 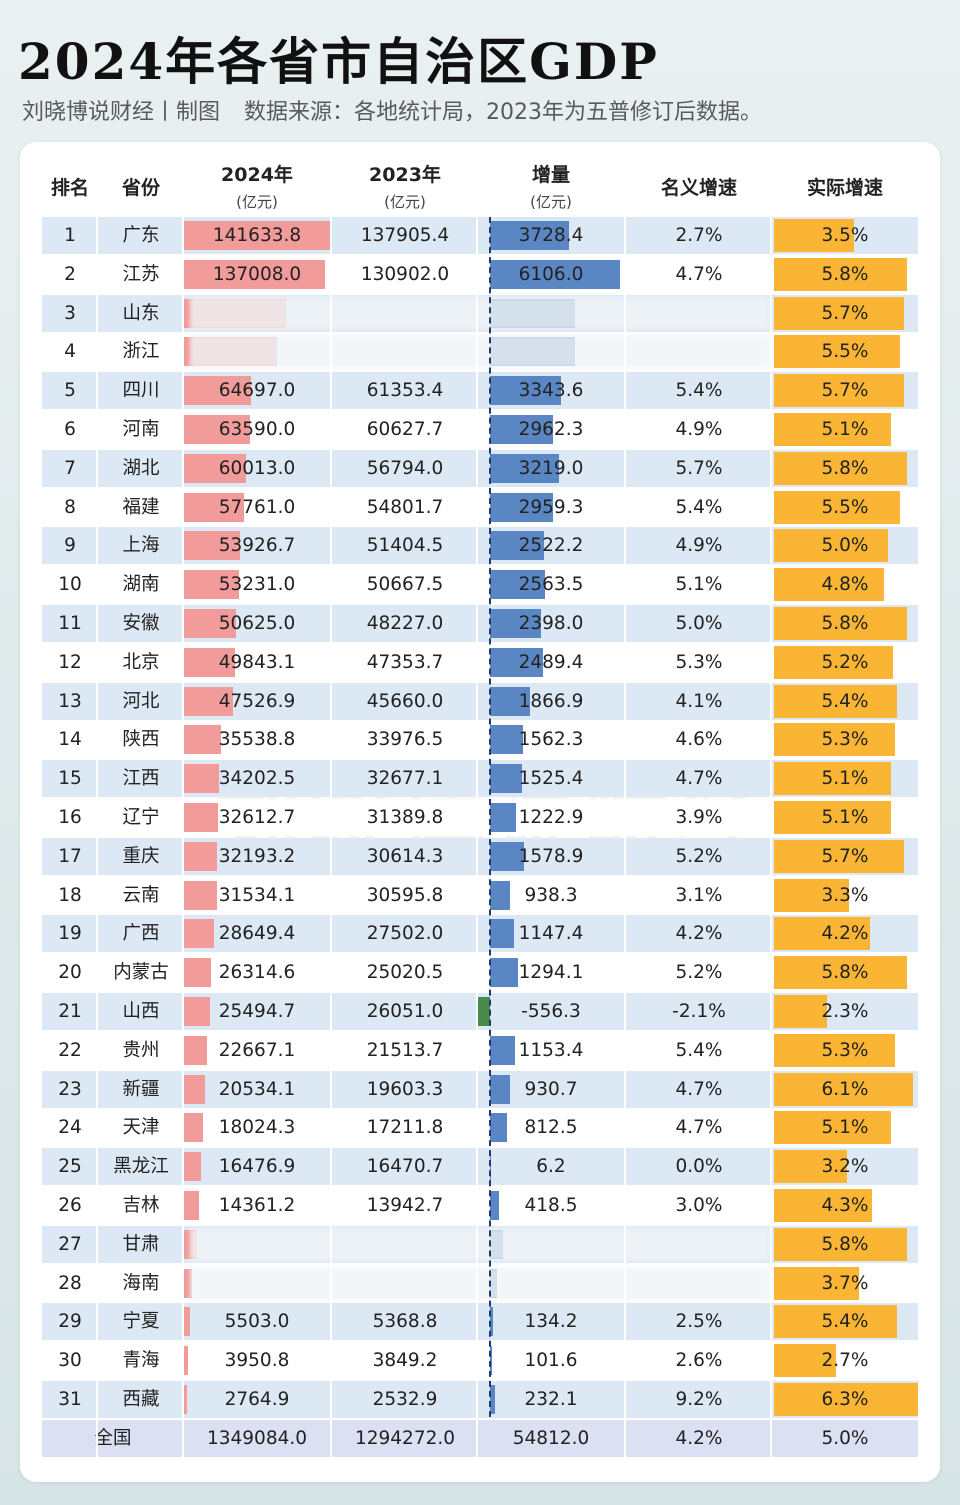 I want to click on rank-cell: 20, so click(x=70, y=973).